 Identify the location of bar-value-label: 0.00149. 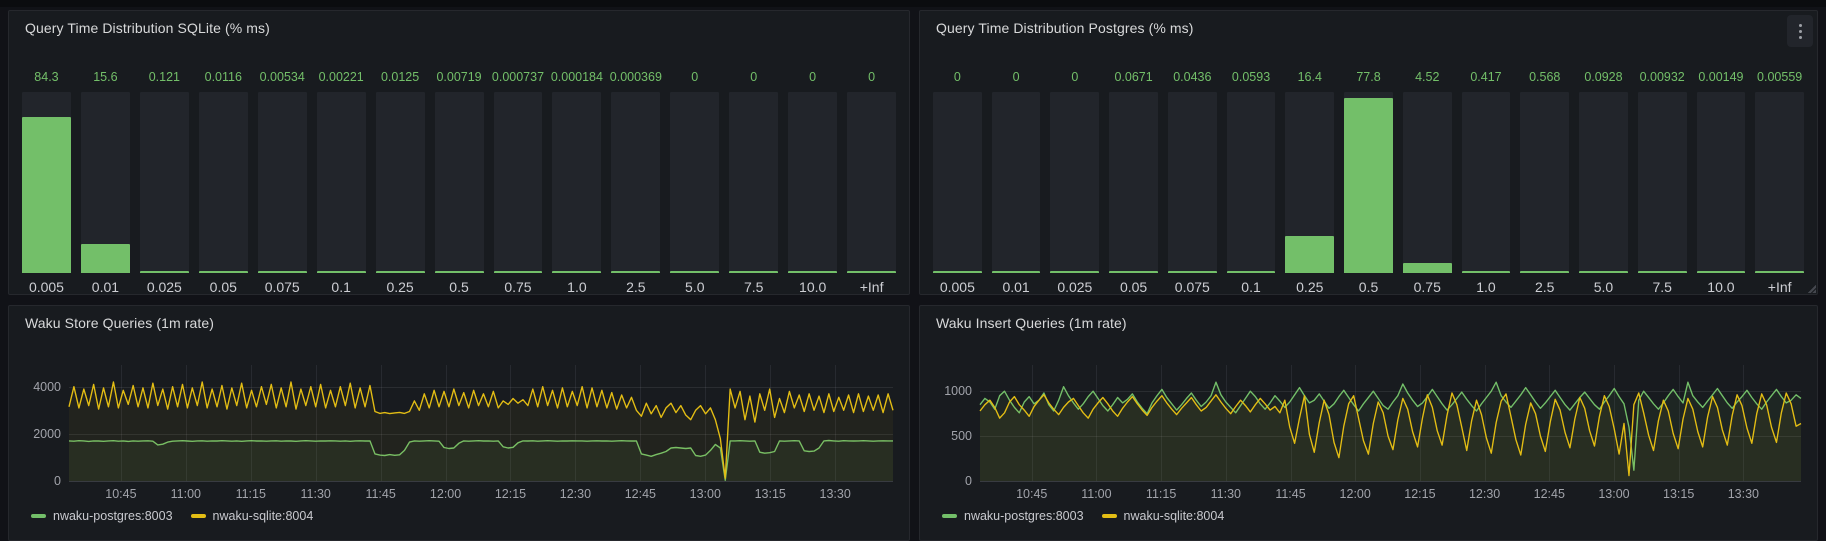
(1721, 77).